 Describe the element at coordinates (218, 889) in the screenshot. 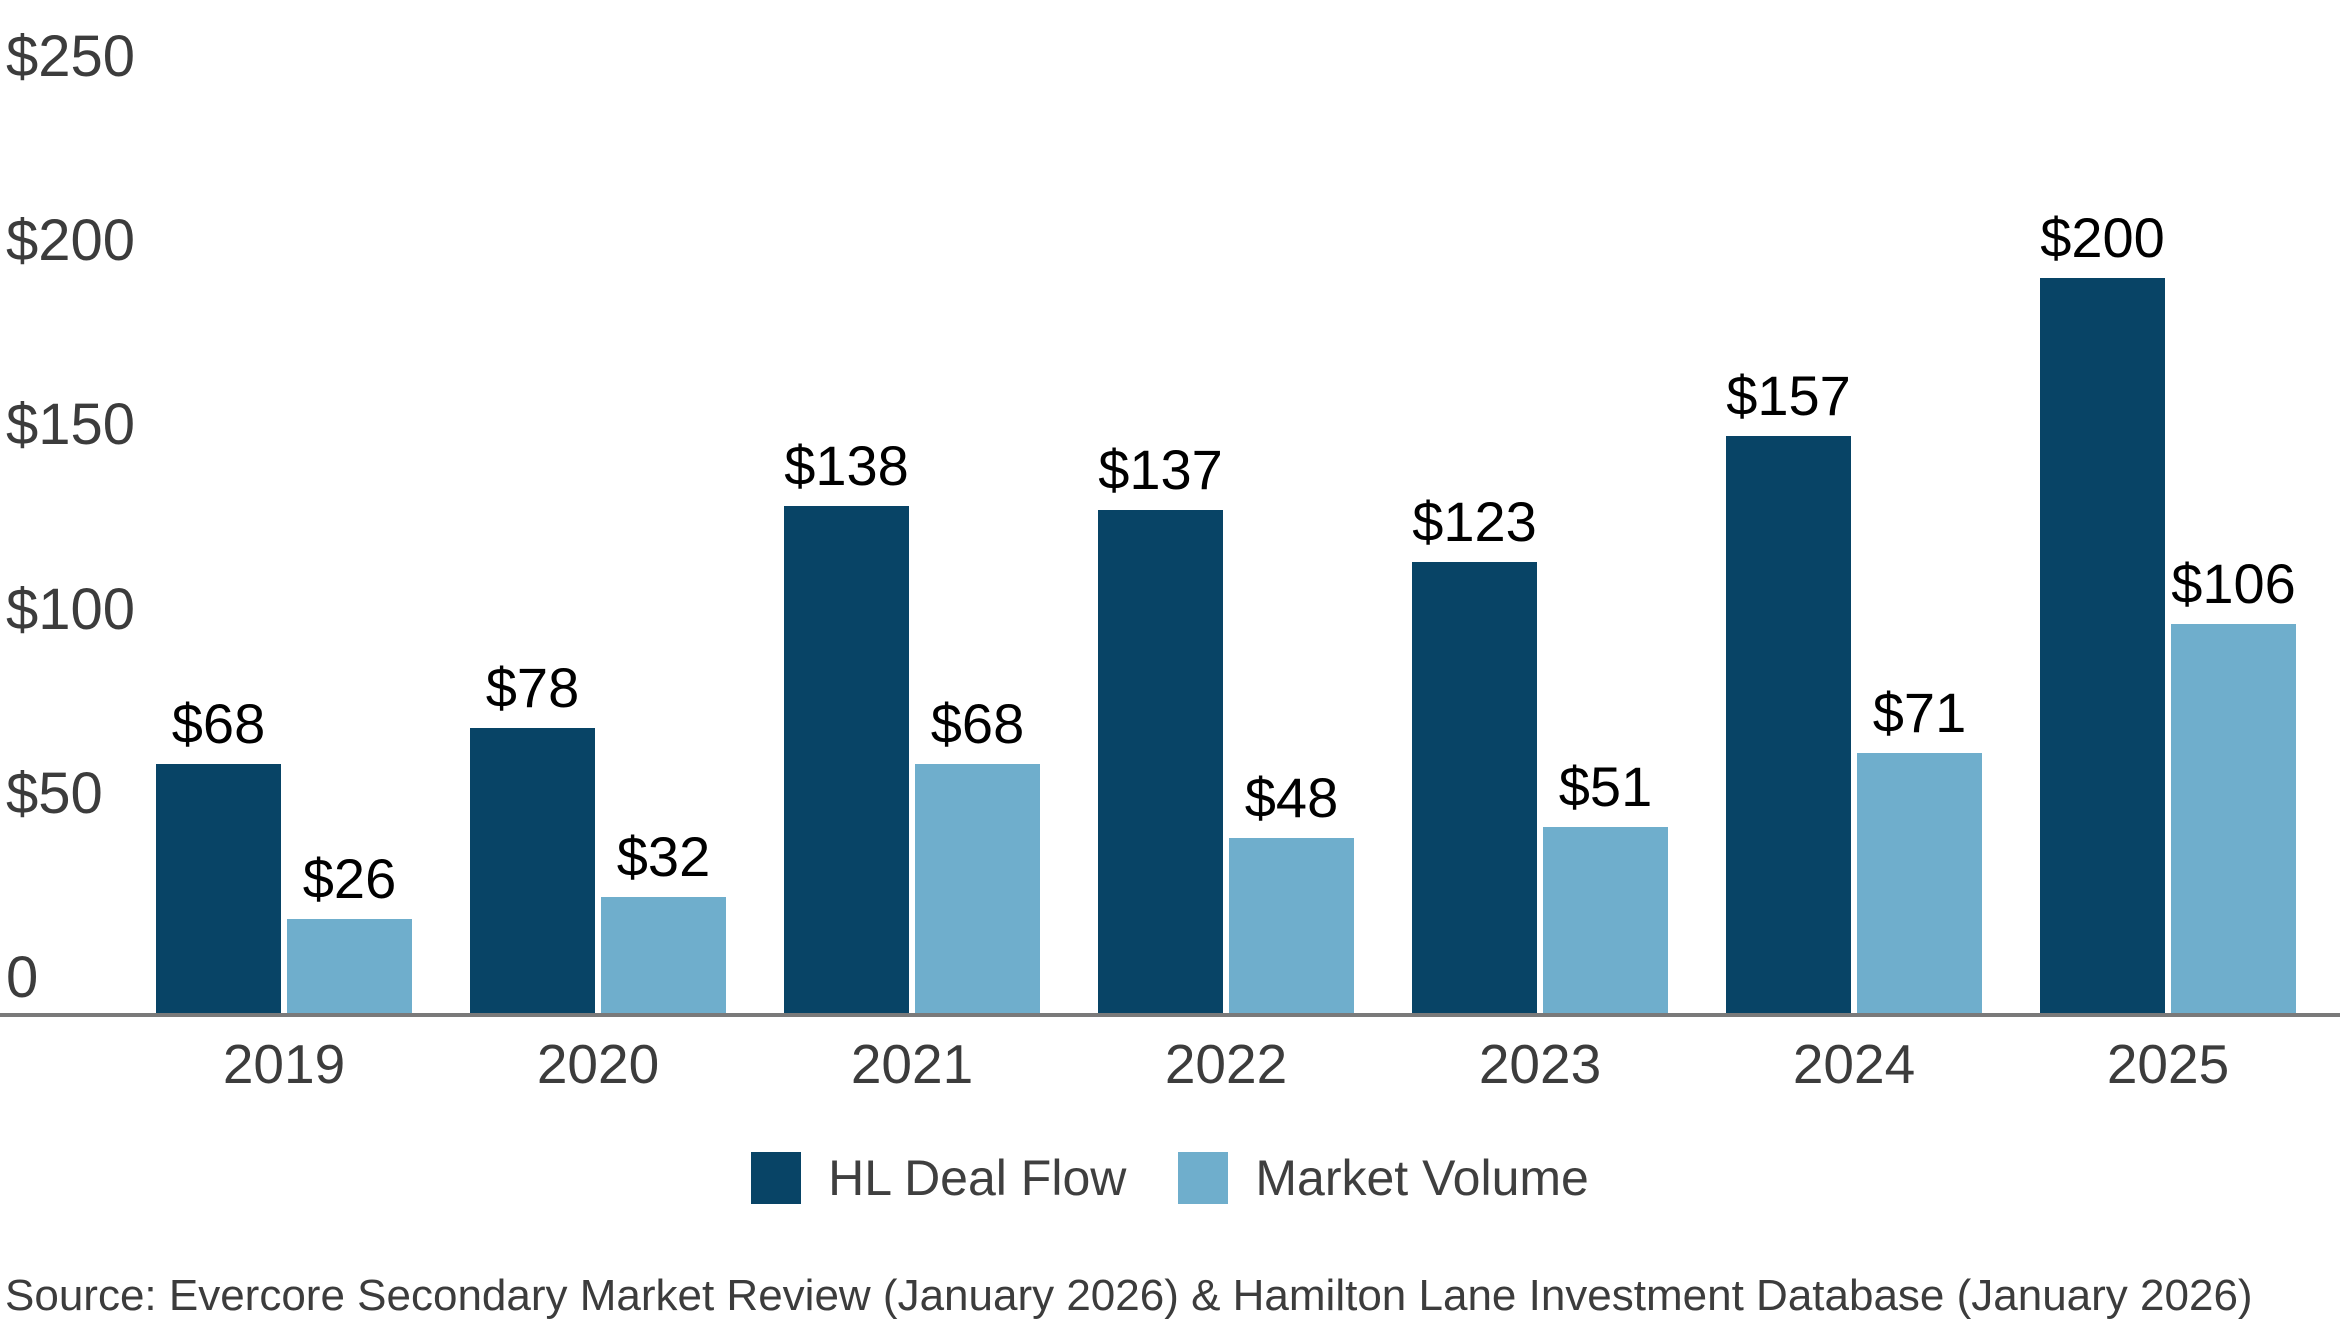

I see `bar-hl-deal-flow-2019` at that location.